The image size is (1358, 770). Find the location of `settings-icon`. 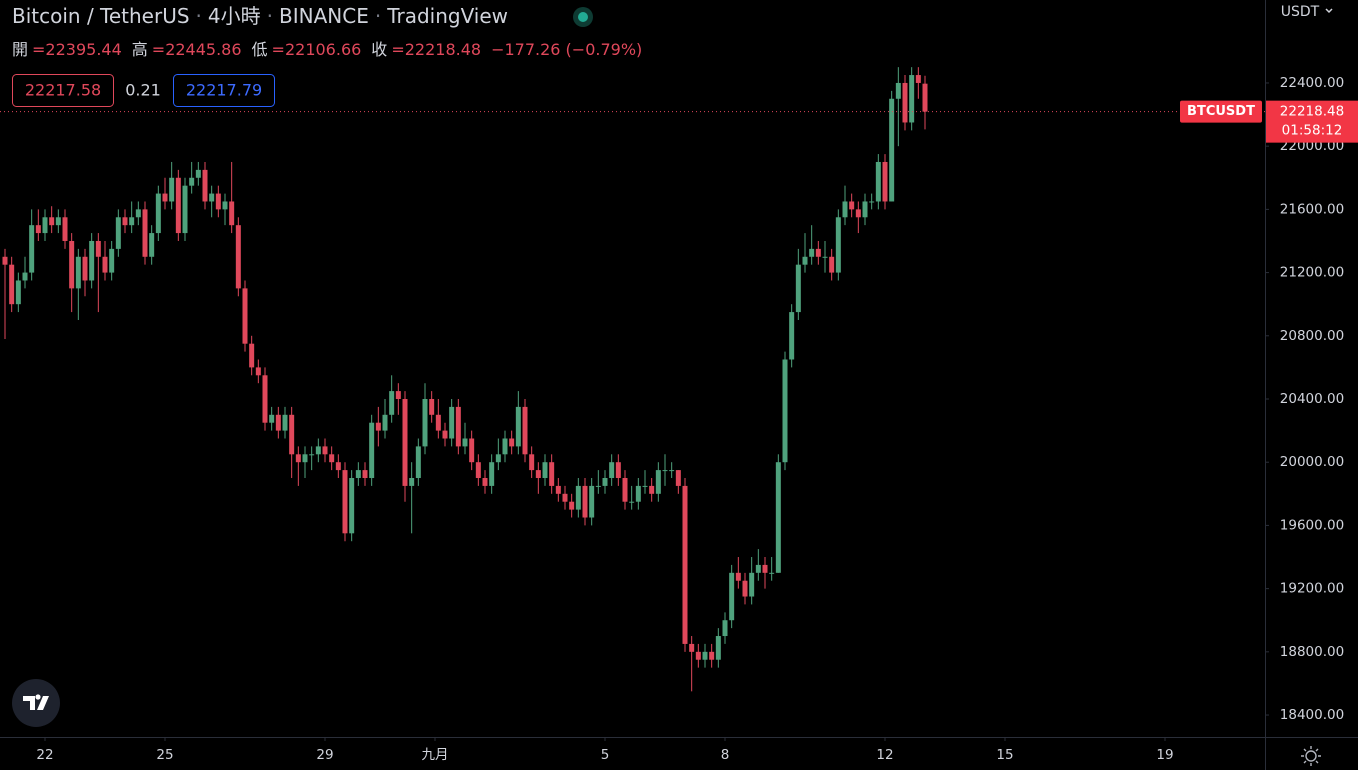

settings-icon is located at coordinates (1311, 756).